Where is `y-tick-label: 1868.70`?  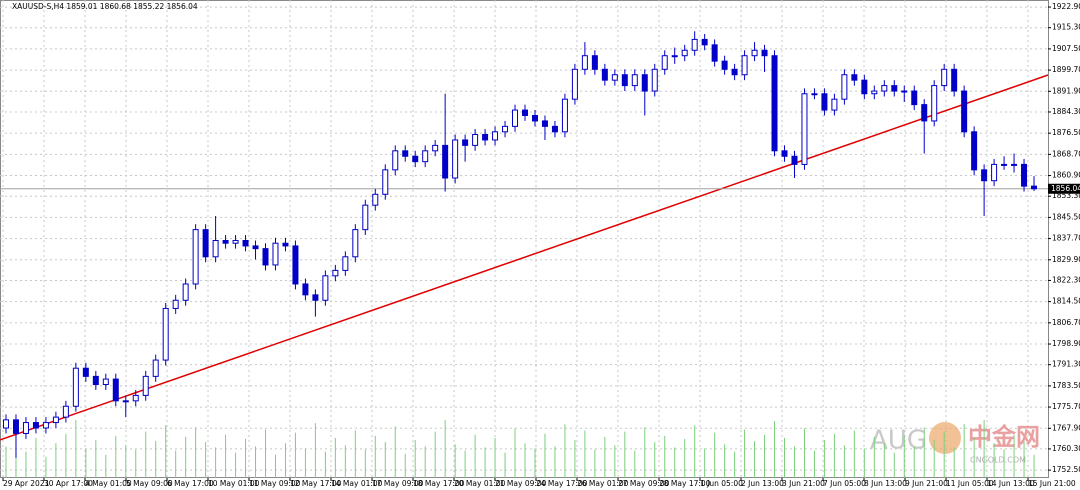
y-tick-label: 1868.70 is located at coordinates (1066, 153).